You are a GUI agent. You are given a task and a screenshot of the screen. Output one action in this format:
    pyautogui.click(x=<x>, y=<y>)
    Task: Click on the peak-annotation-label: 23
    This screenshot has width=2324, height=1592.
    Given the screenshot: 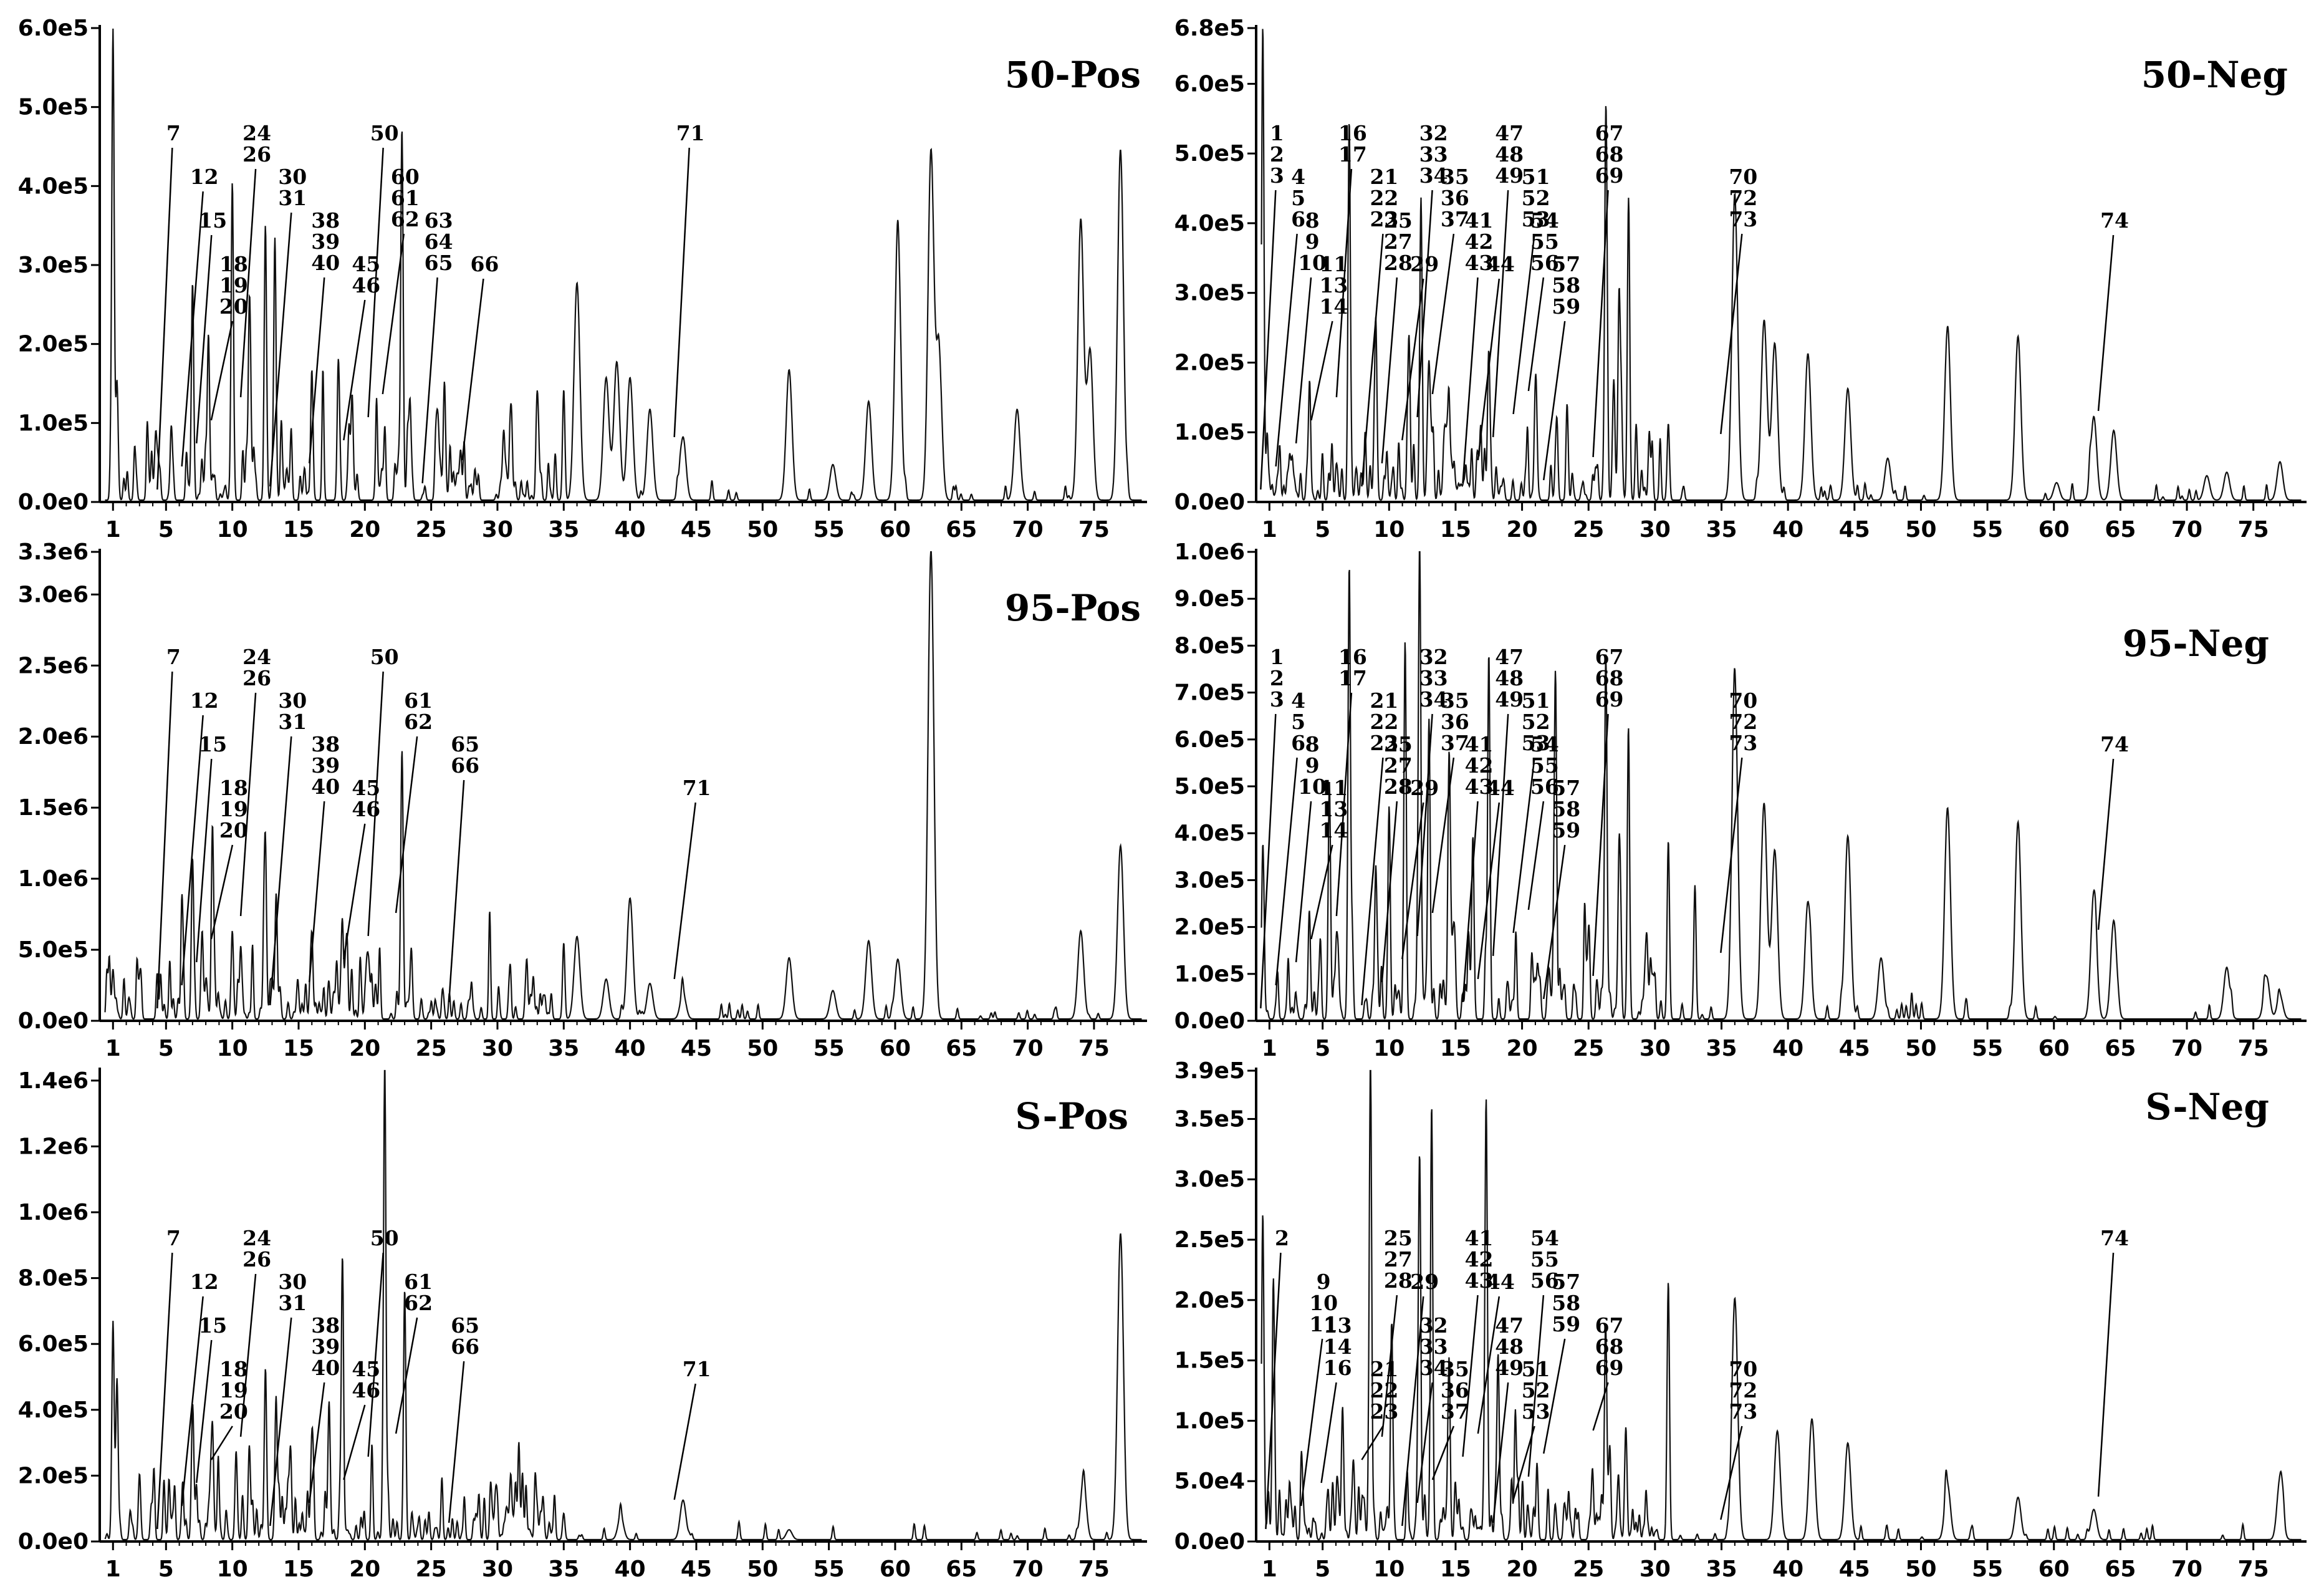 What is the action you would take?
    pyautogui.click(x=1384, y=743)
    